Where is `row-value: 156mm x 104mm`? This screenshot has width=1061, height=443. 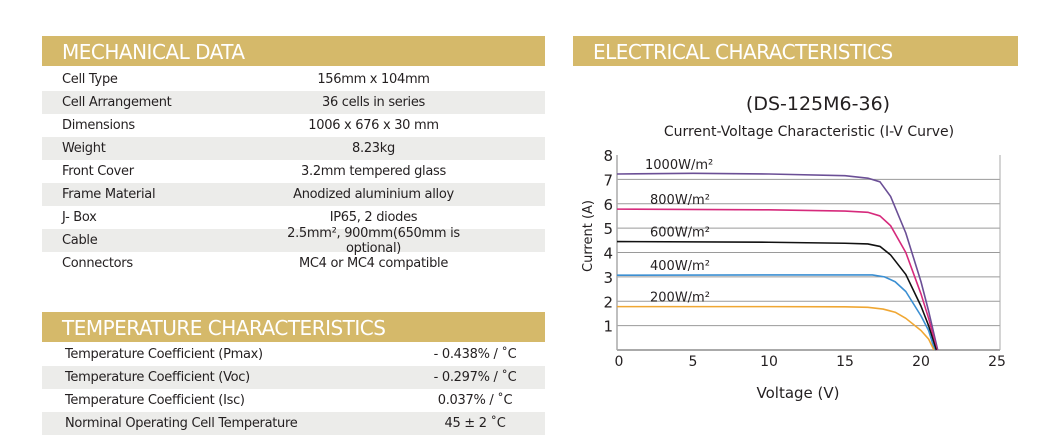 row-value: 156mm x 104mm is located at coordinates (373, 79).